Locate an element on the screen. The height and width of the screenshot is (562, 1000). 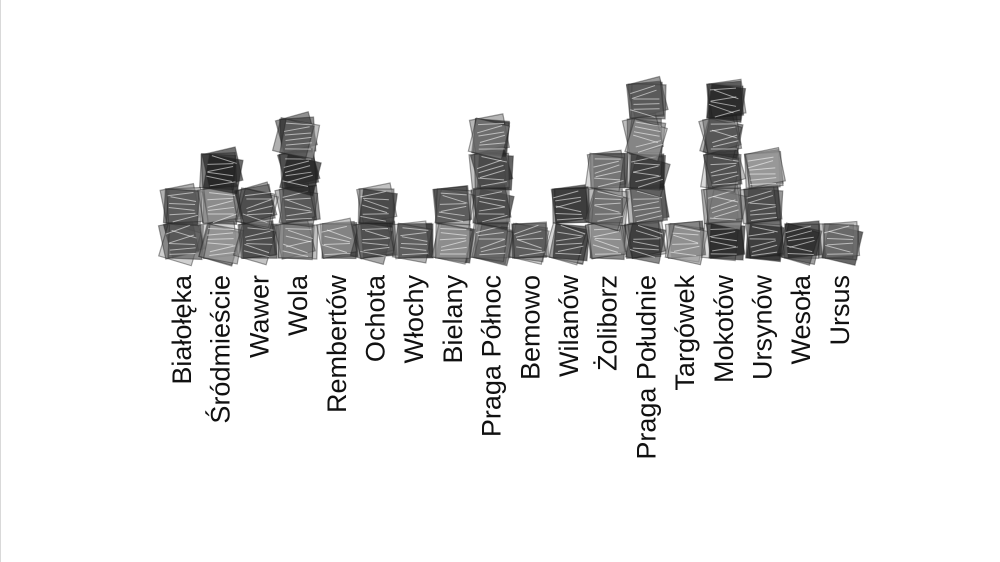
category-label: Ursus is located at coordinates (840, 310).